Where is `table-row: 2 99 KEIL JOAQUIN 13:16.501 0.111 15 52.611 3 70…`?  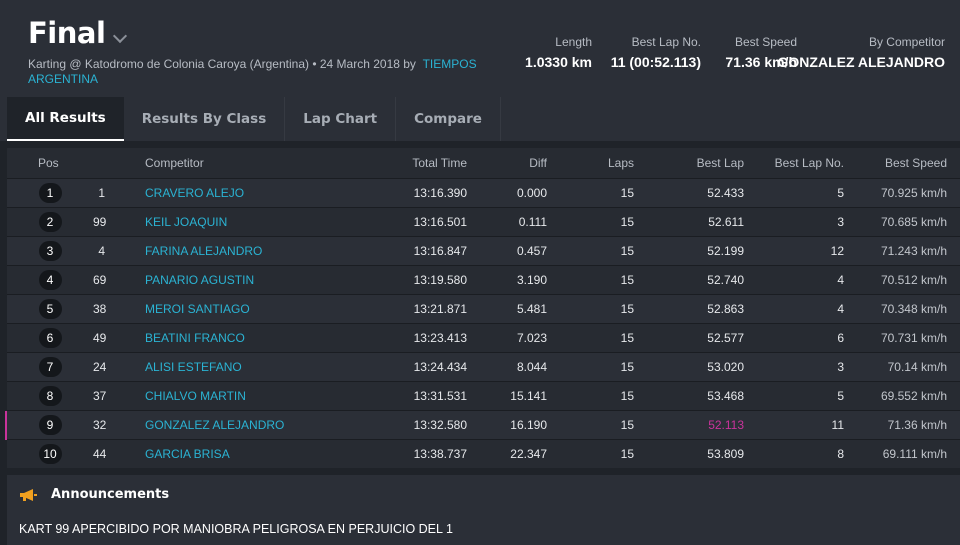 table-row: 2 99 KEIL JOAQUIN 13:16.501 0.111 15 52.611 3 70… is located at coordinates (483, 221).